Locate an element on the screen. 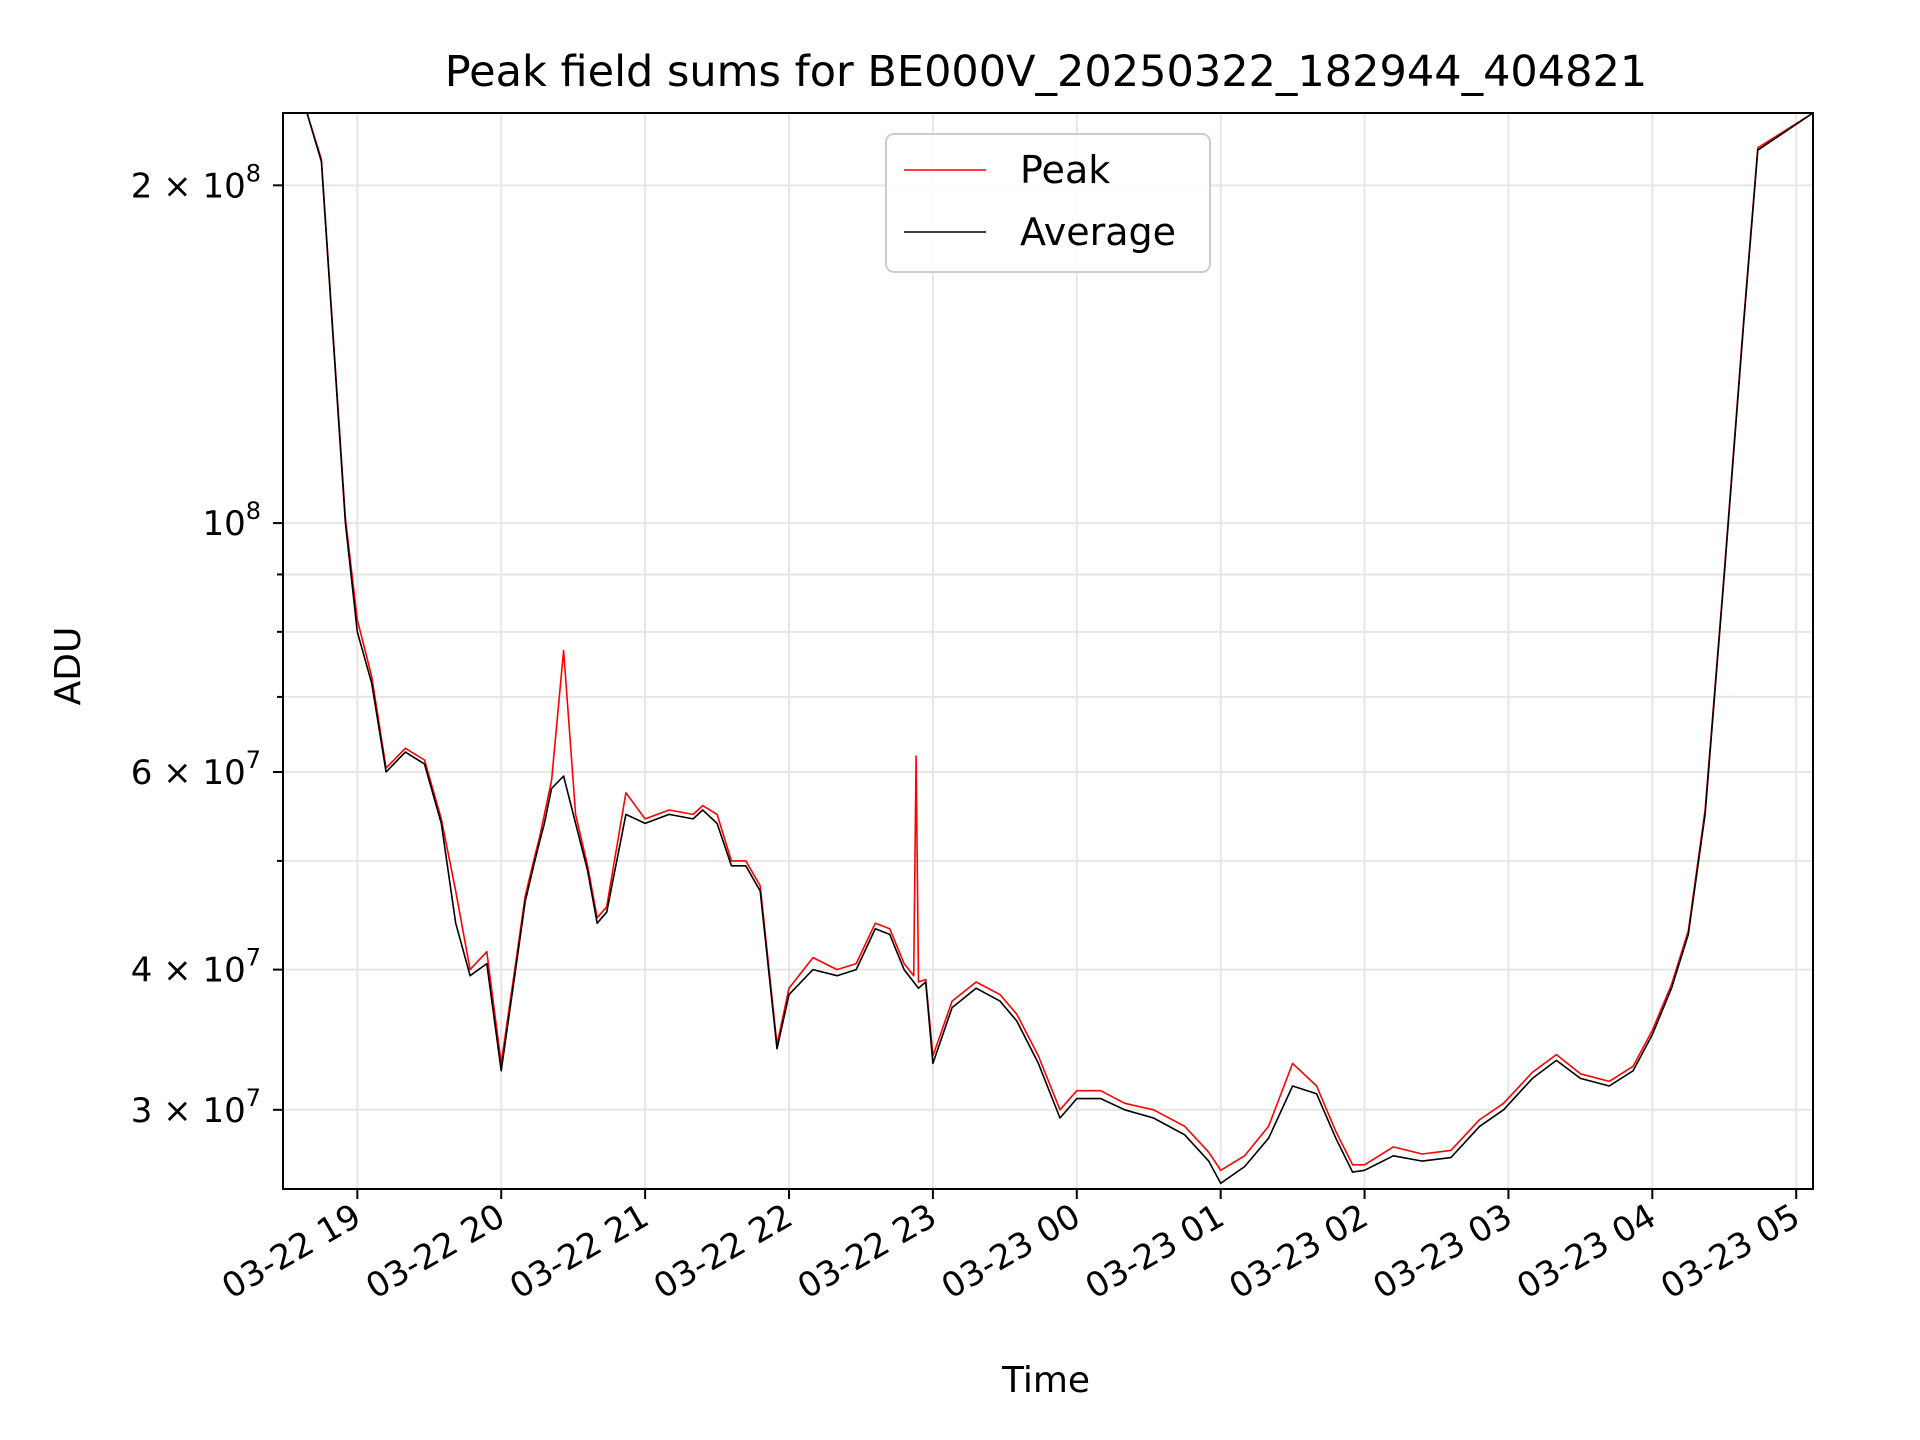 The height and width of the screenshot is (1440, 1920). y-tick-label: 108 is located at coordinates (231, 520).